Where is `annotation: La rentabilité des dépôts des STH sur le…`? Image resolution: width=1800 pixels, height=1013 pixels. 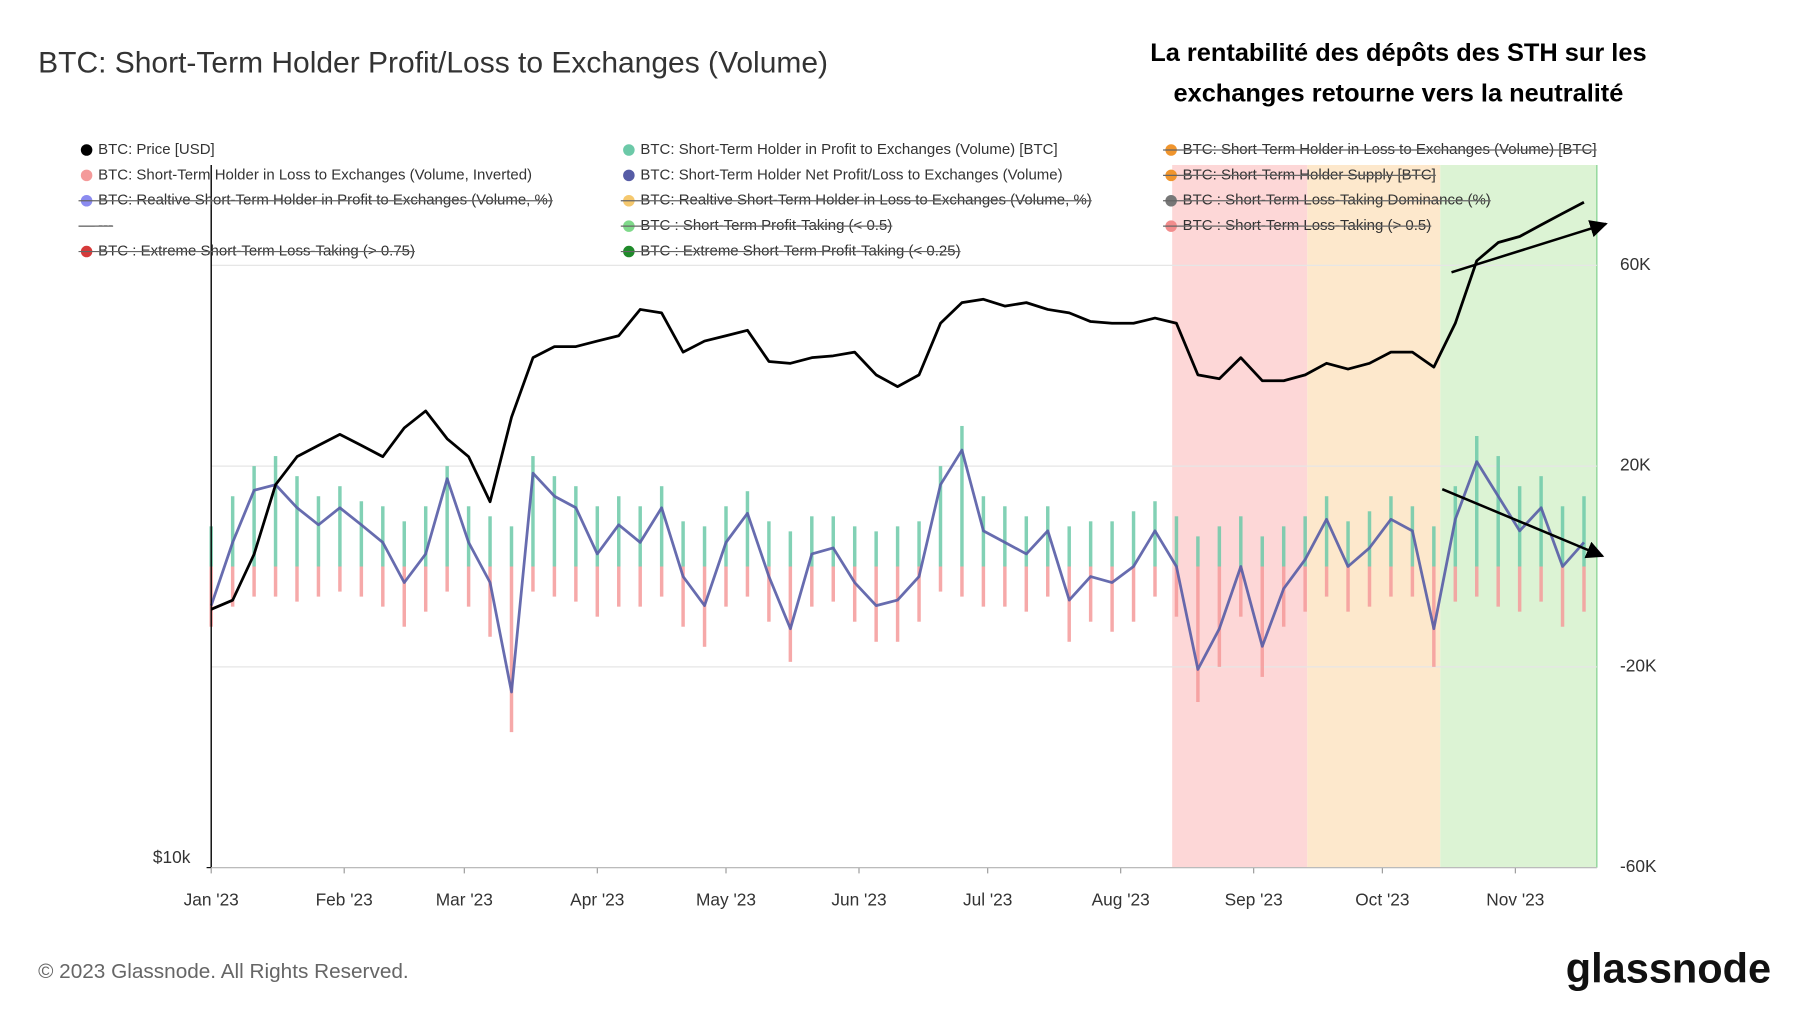 annotation: La rentabilité des dépôts des STH sur le… is located at coordinates (1398, 53).